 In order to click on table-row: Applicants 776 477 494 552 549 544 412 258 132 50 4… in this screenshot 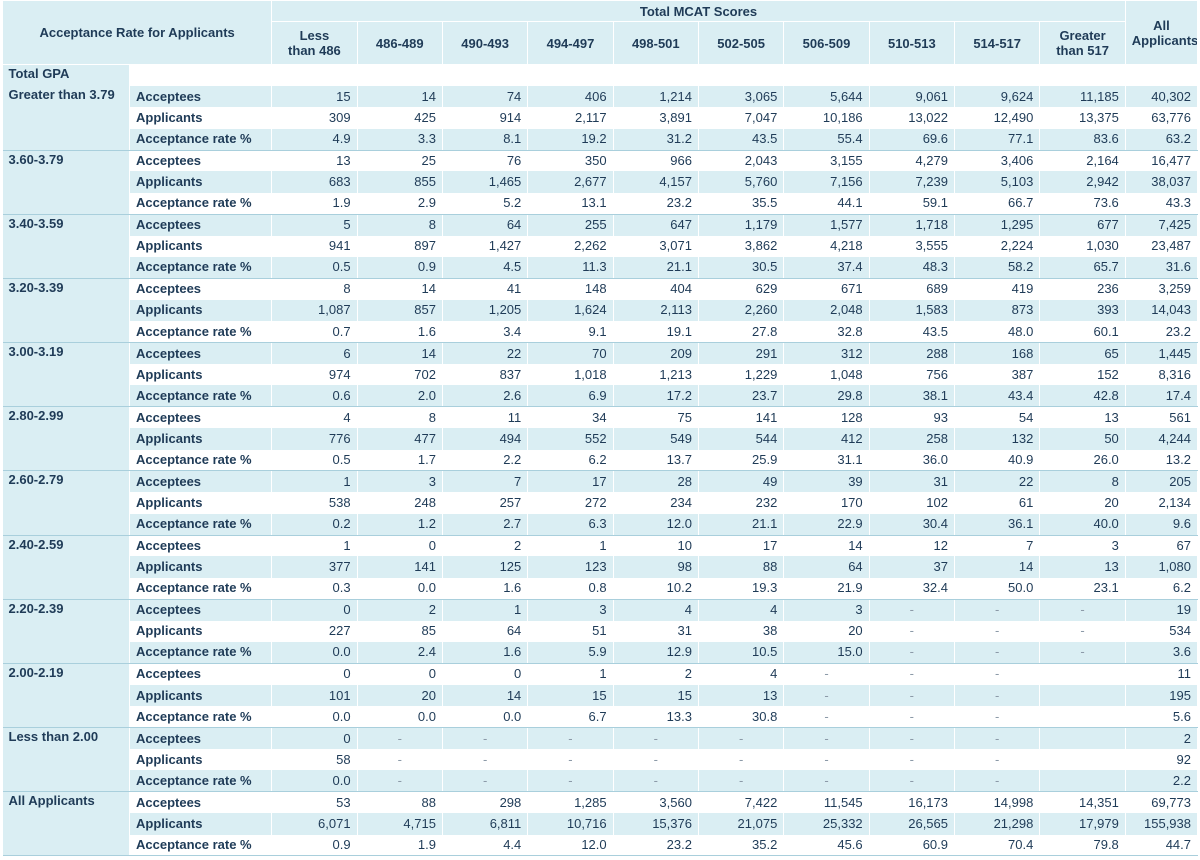, I will do `click(601, 439)`.